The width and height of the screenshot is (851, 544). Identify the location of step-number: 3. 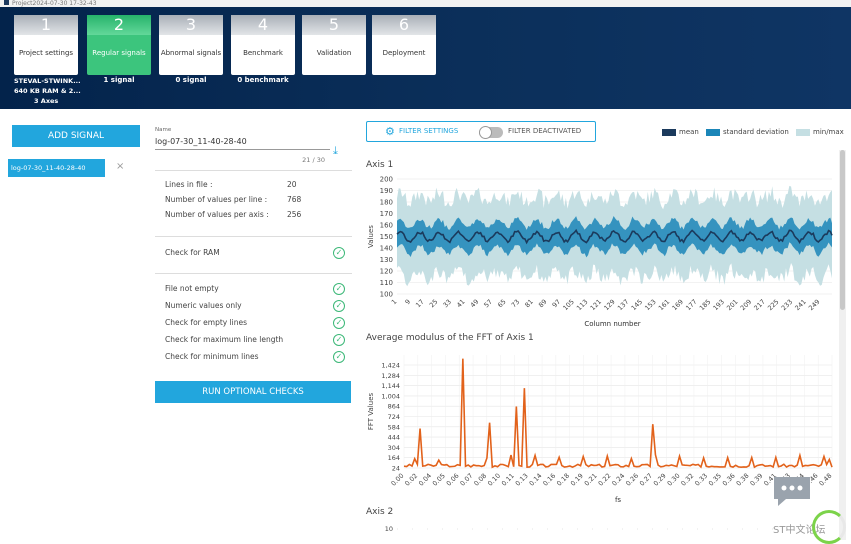
(191, 25).